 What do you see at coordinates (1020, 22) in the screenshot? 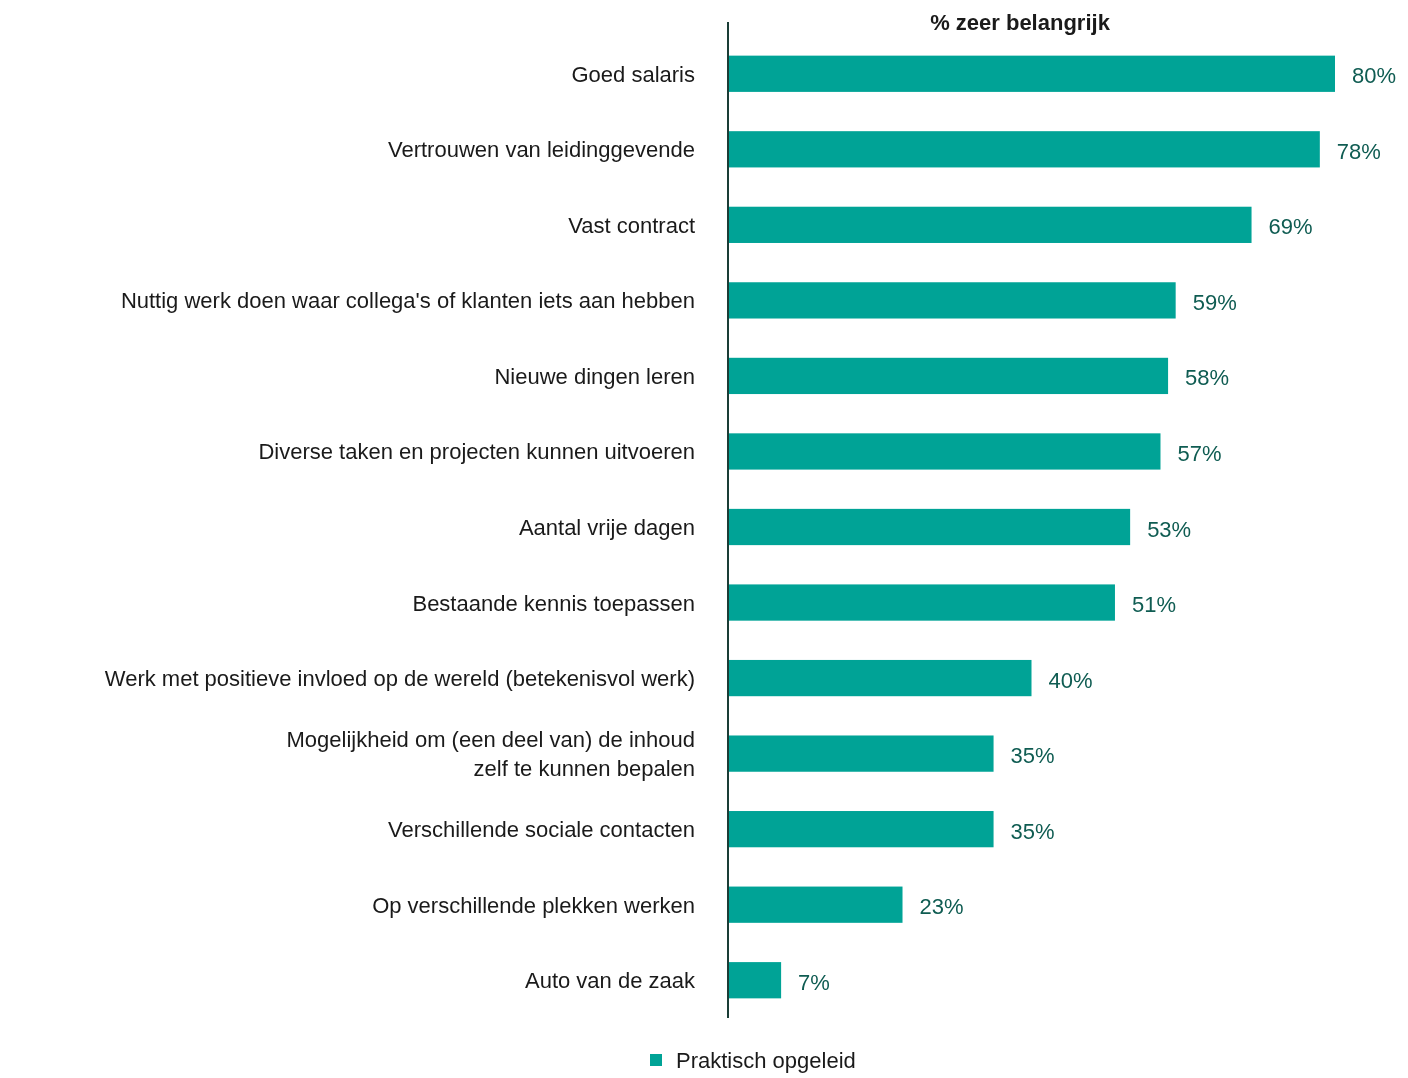
I see `chart-title: % zeer belangrijk` at bounding box center [1020, 22].